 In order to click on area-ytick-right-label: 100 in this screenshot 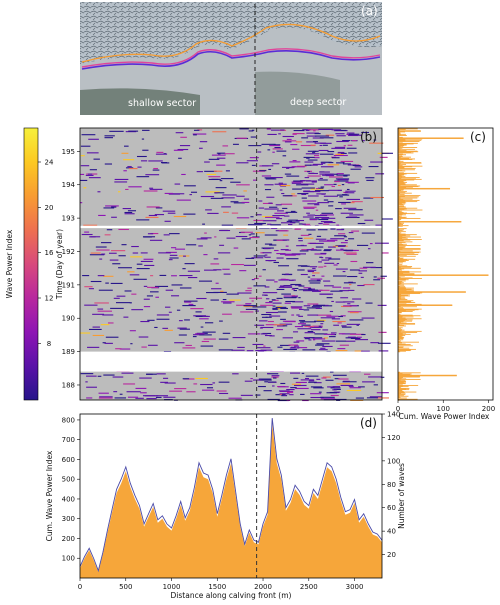, I will do `click(393, 461)`.